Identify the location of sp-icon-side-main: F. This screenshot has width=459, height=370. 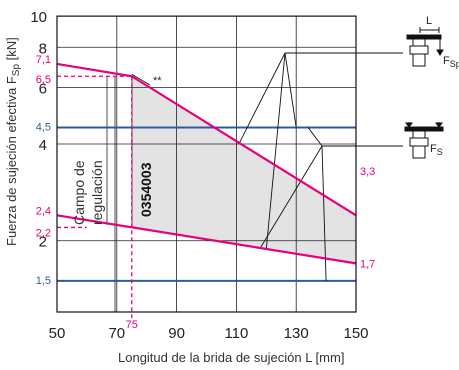
(446, 61).